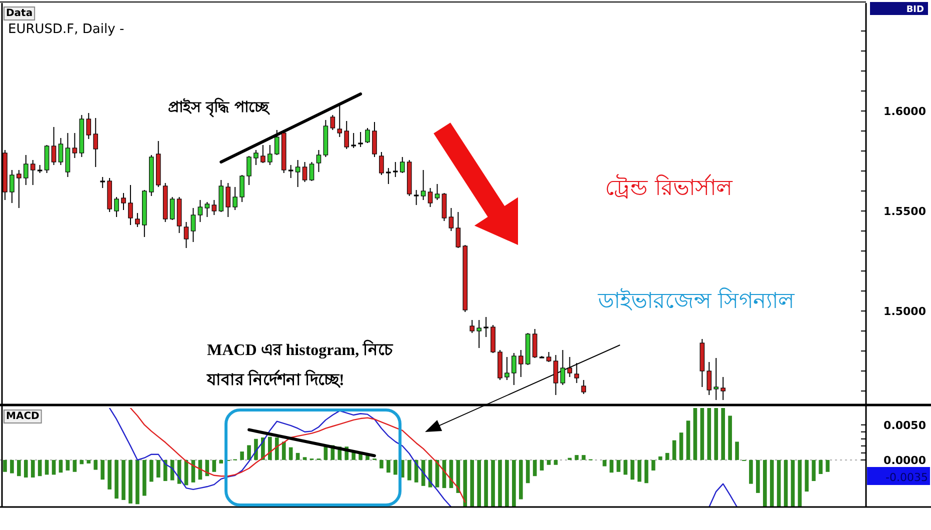 This screenshot has height=530, width=931. What do you see at coordinates (275, 379) in the screenshot?
I see `annotation: যাবার নির্দেশনা দিচ্ছে!` at bounding box center [275, 379].